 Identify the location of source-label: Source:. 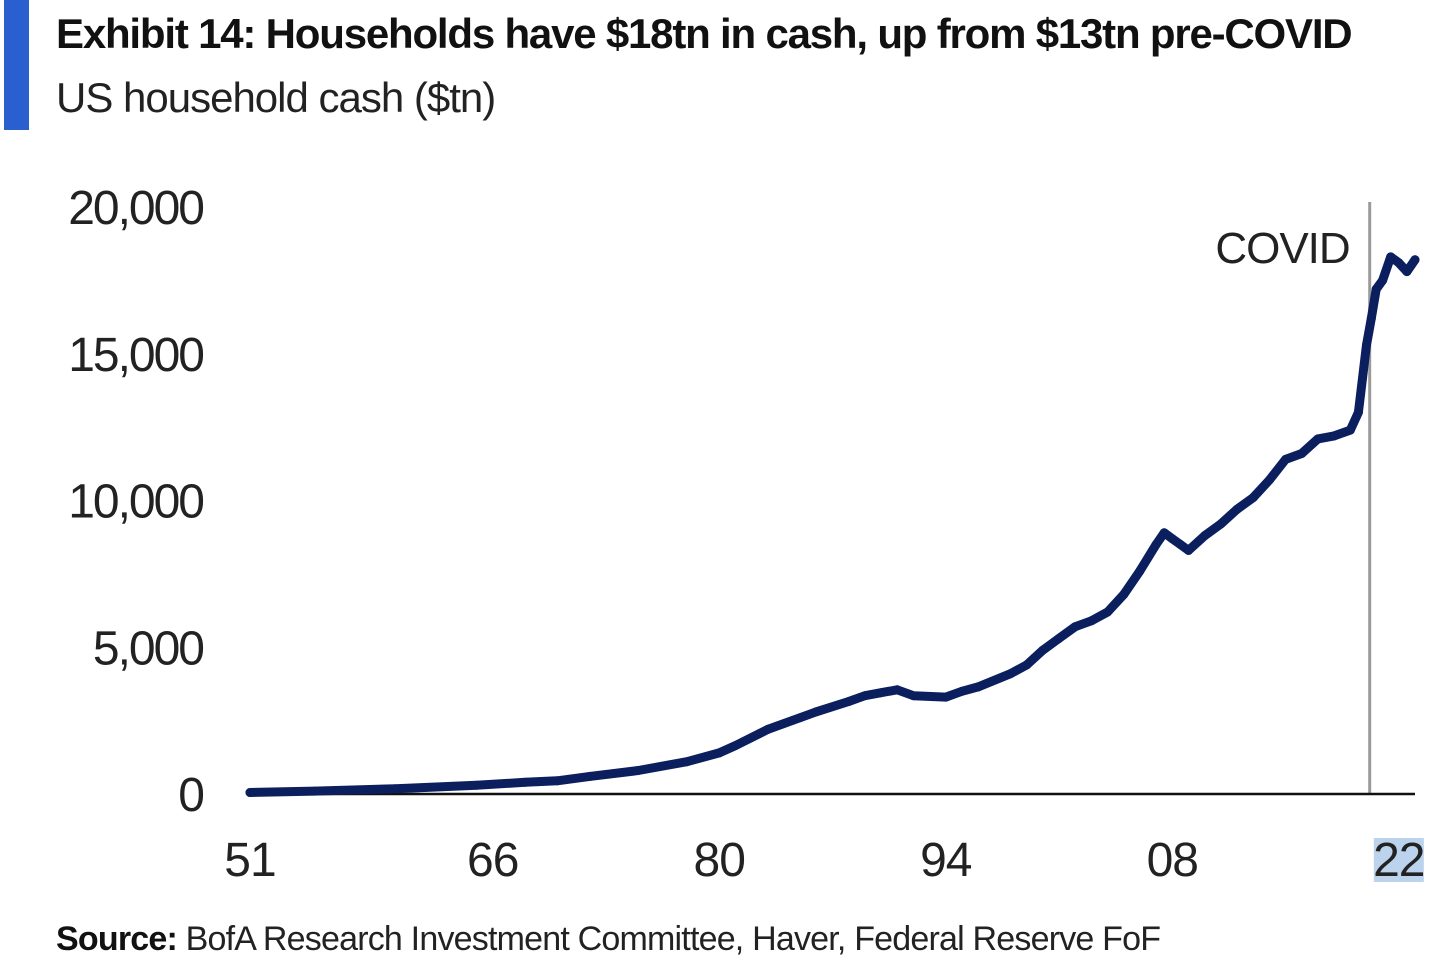
(117, 939).